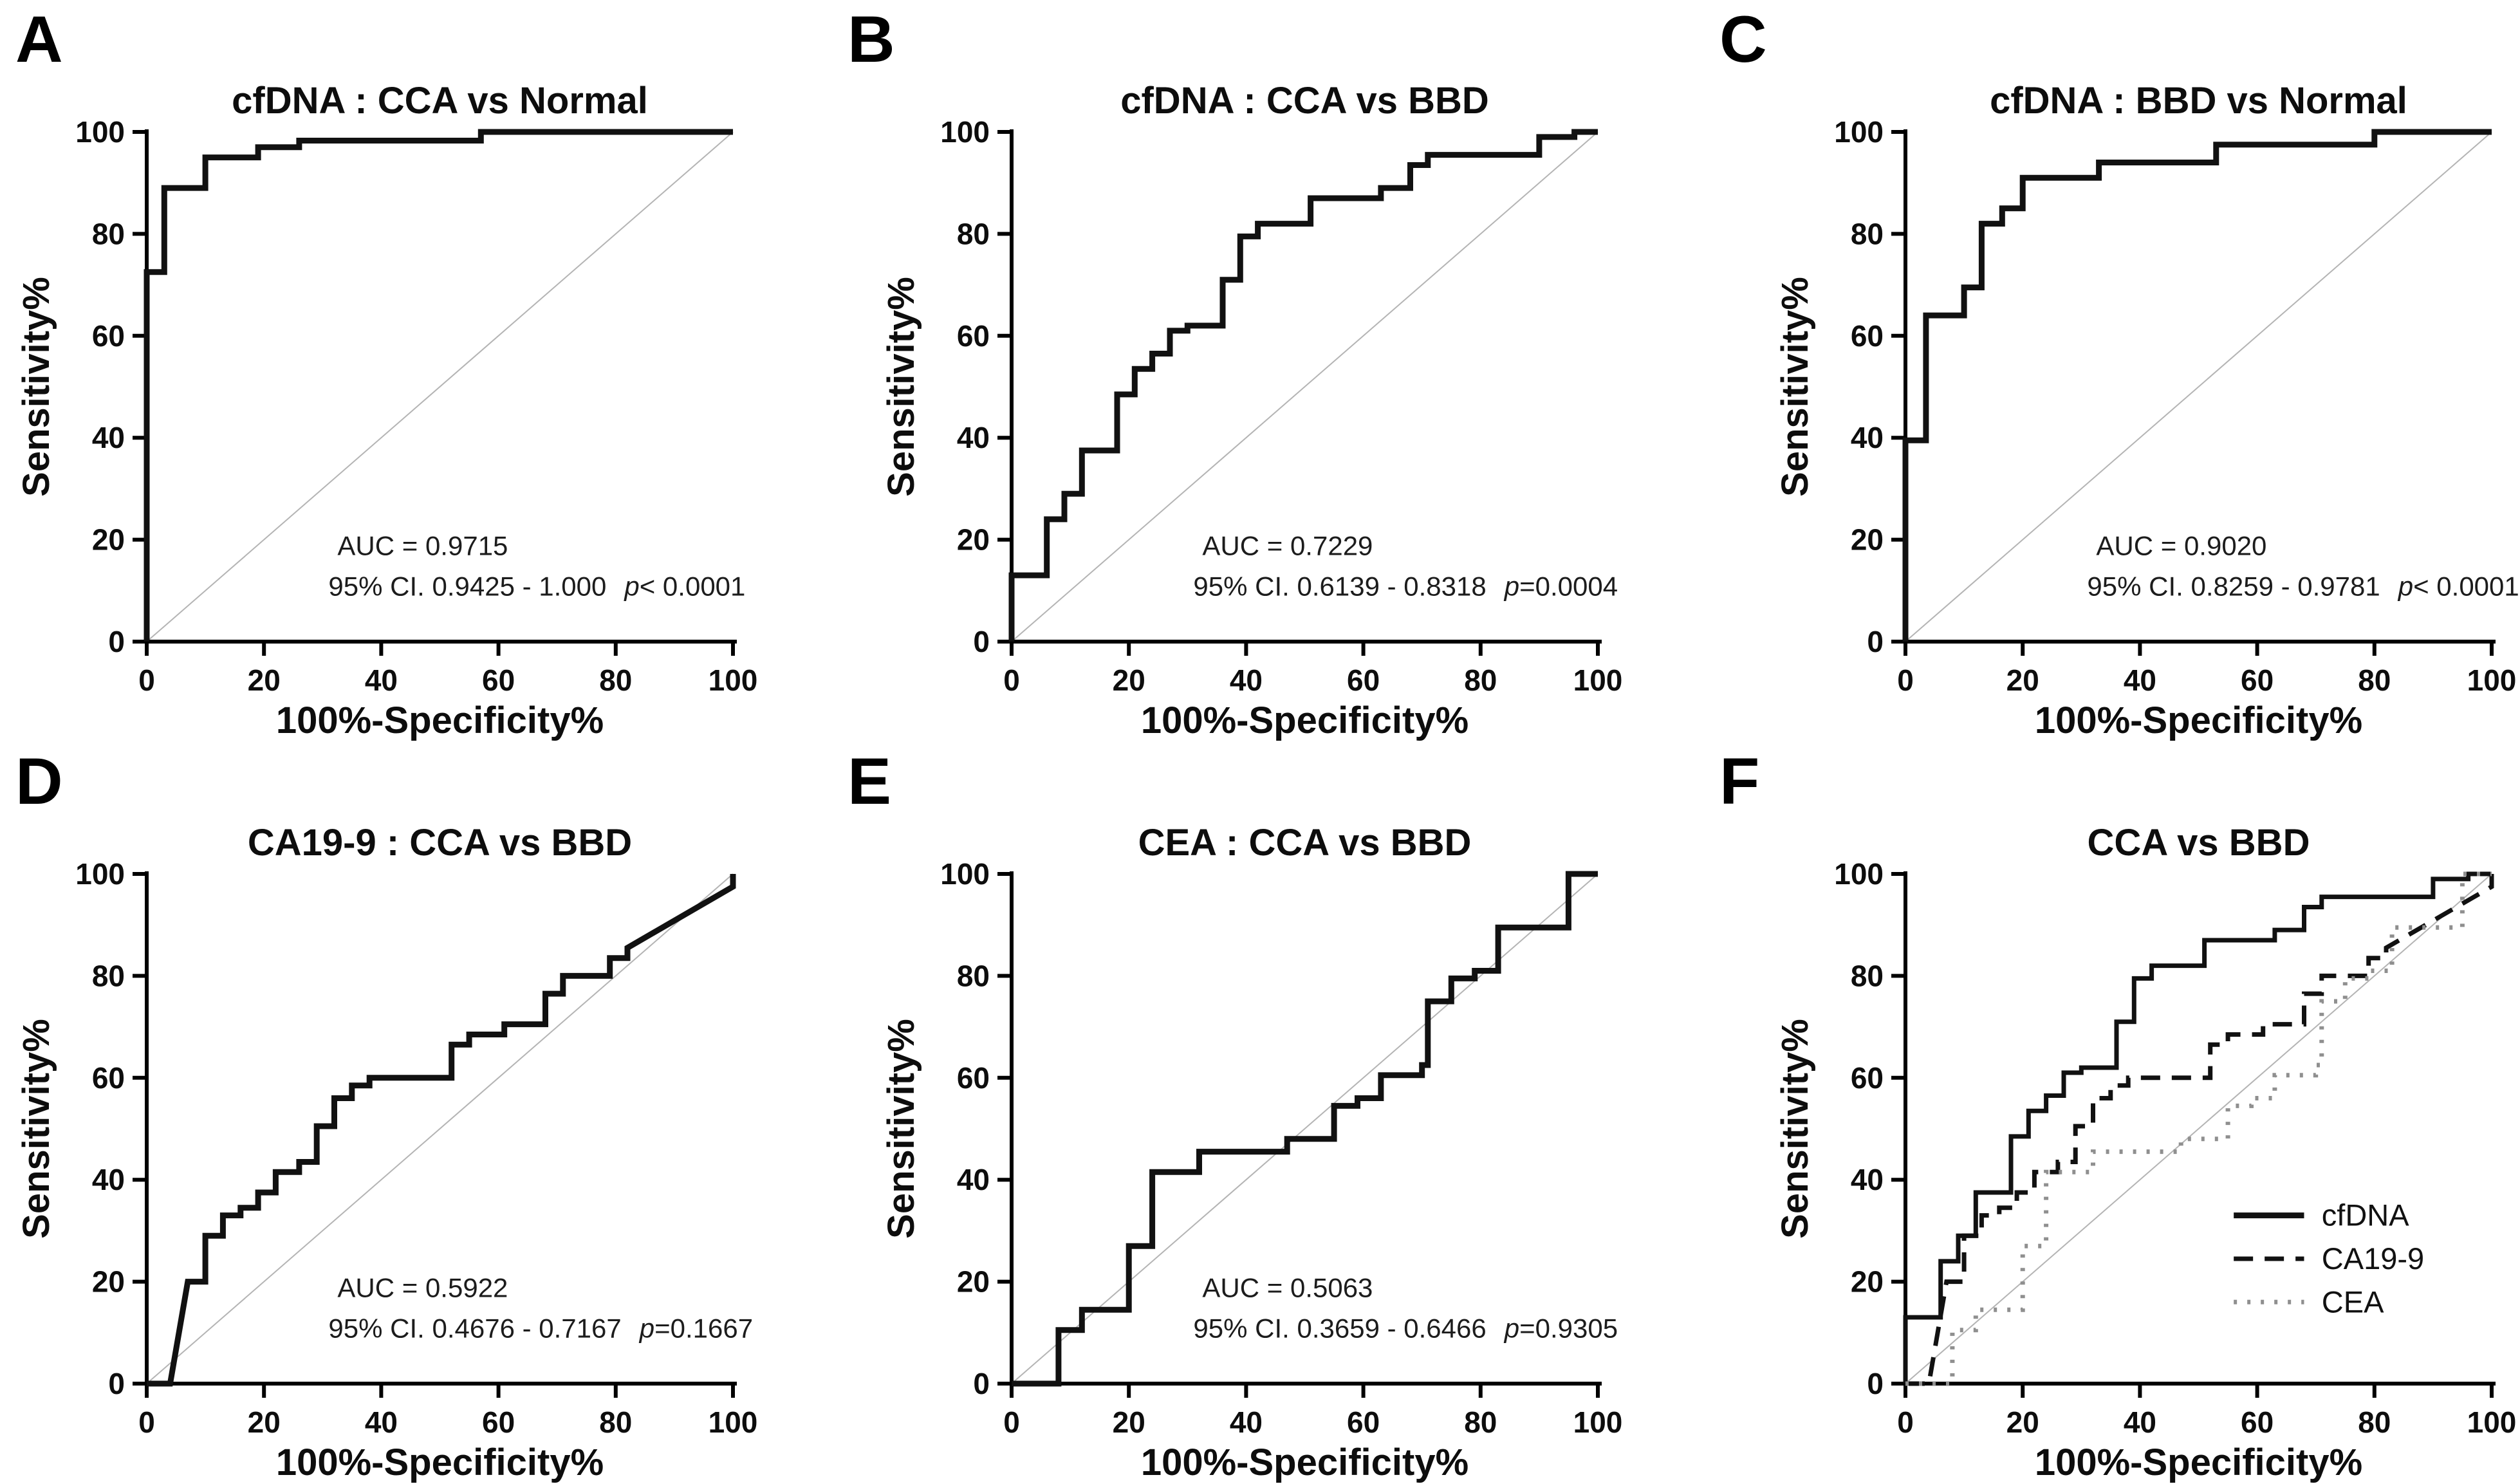 Image resolution: width=2520 pixels, height=1484 pixels. I want to click on chart-title: CA19-9 : CCA vs BBD, so click(440, 843).